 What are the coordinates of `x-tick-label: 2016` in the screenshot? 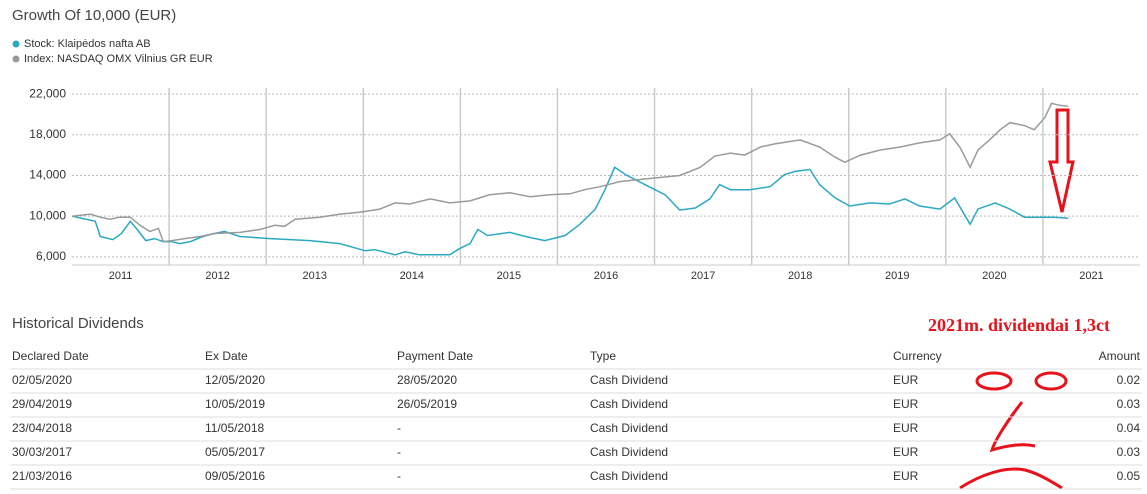 It's located at (606, 276).